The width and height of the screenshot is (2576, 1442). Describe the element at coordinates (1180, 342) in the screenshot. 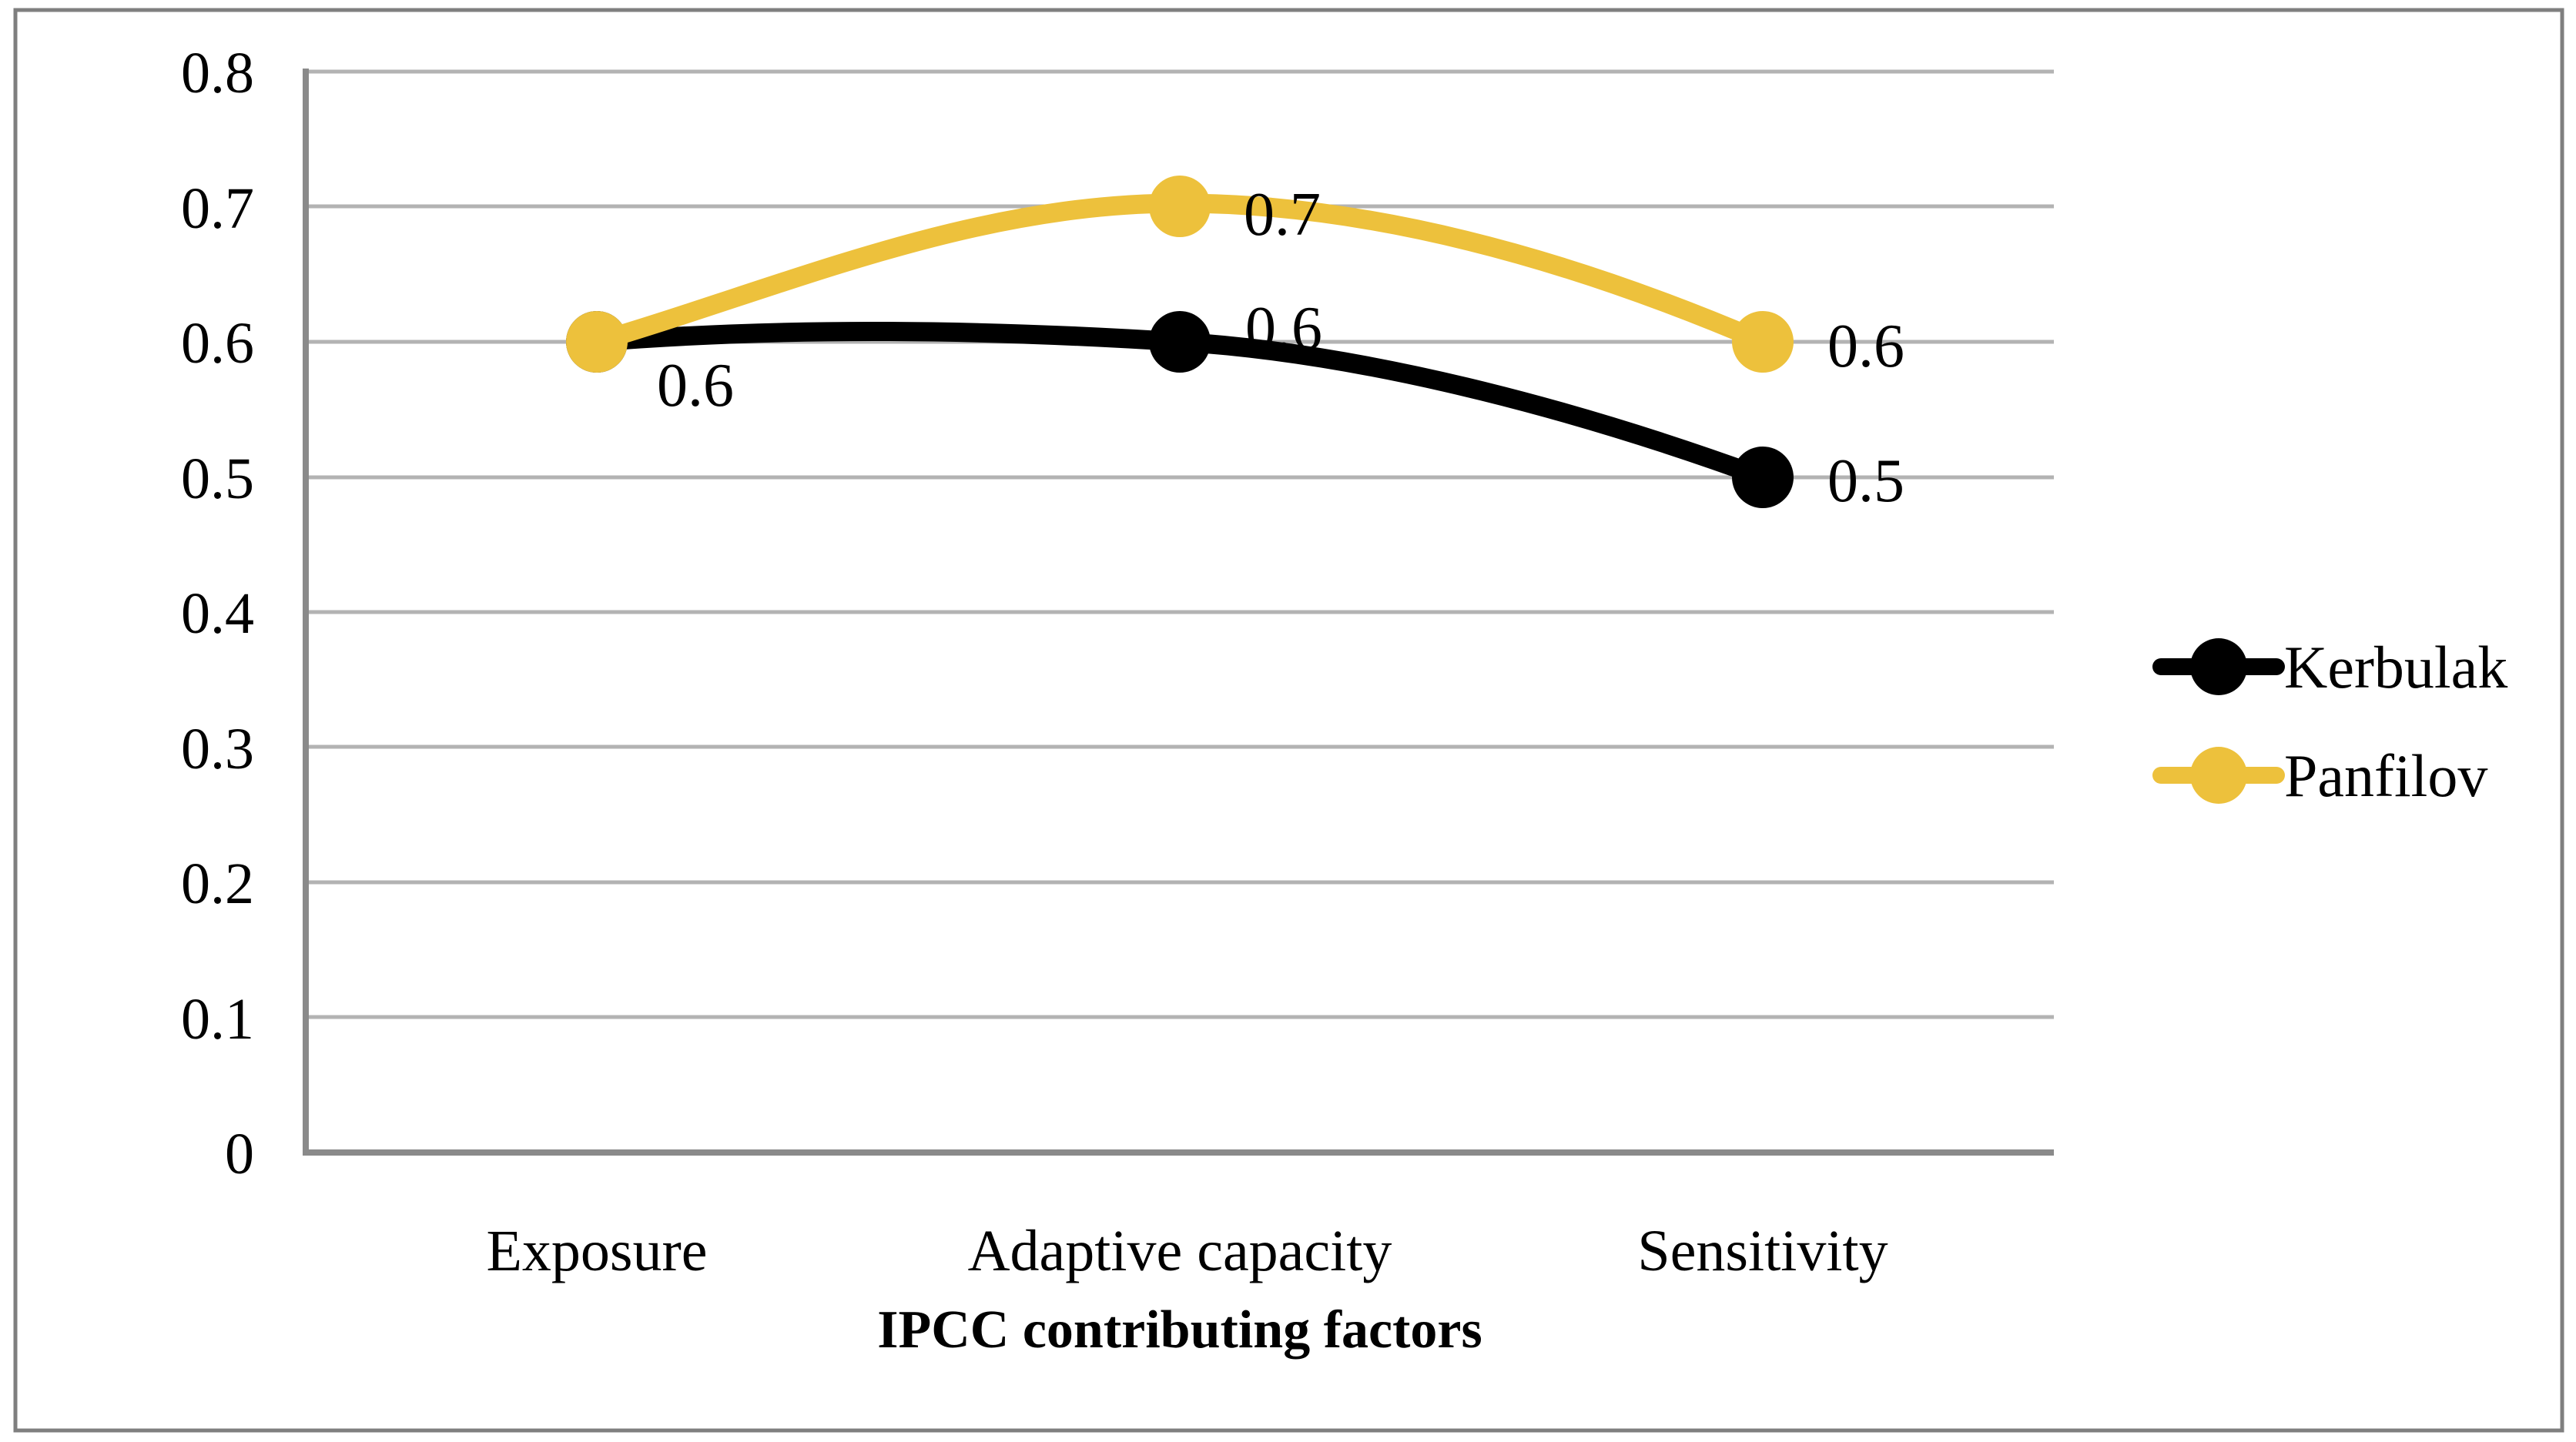

I see `kerbulak-marker-adaptive-capacity` at that location.